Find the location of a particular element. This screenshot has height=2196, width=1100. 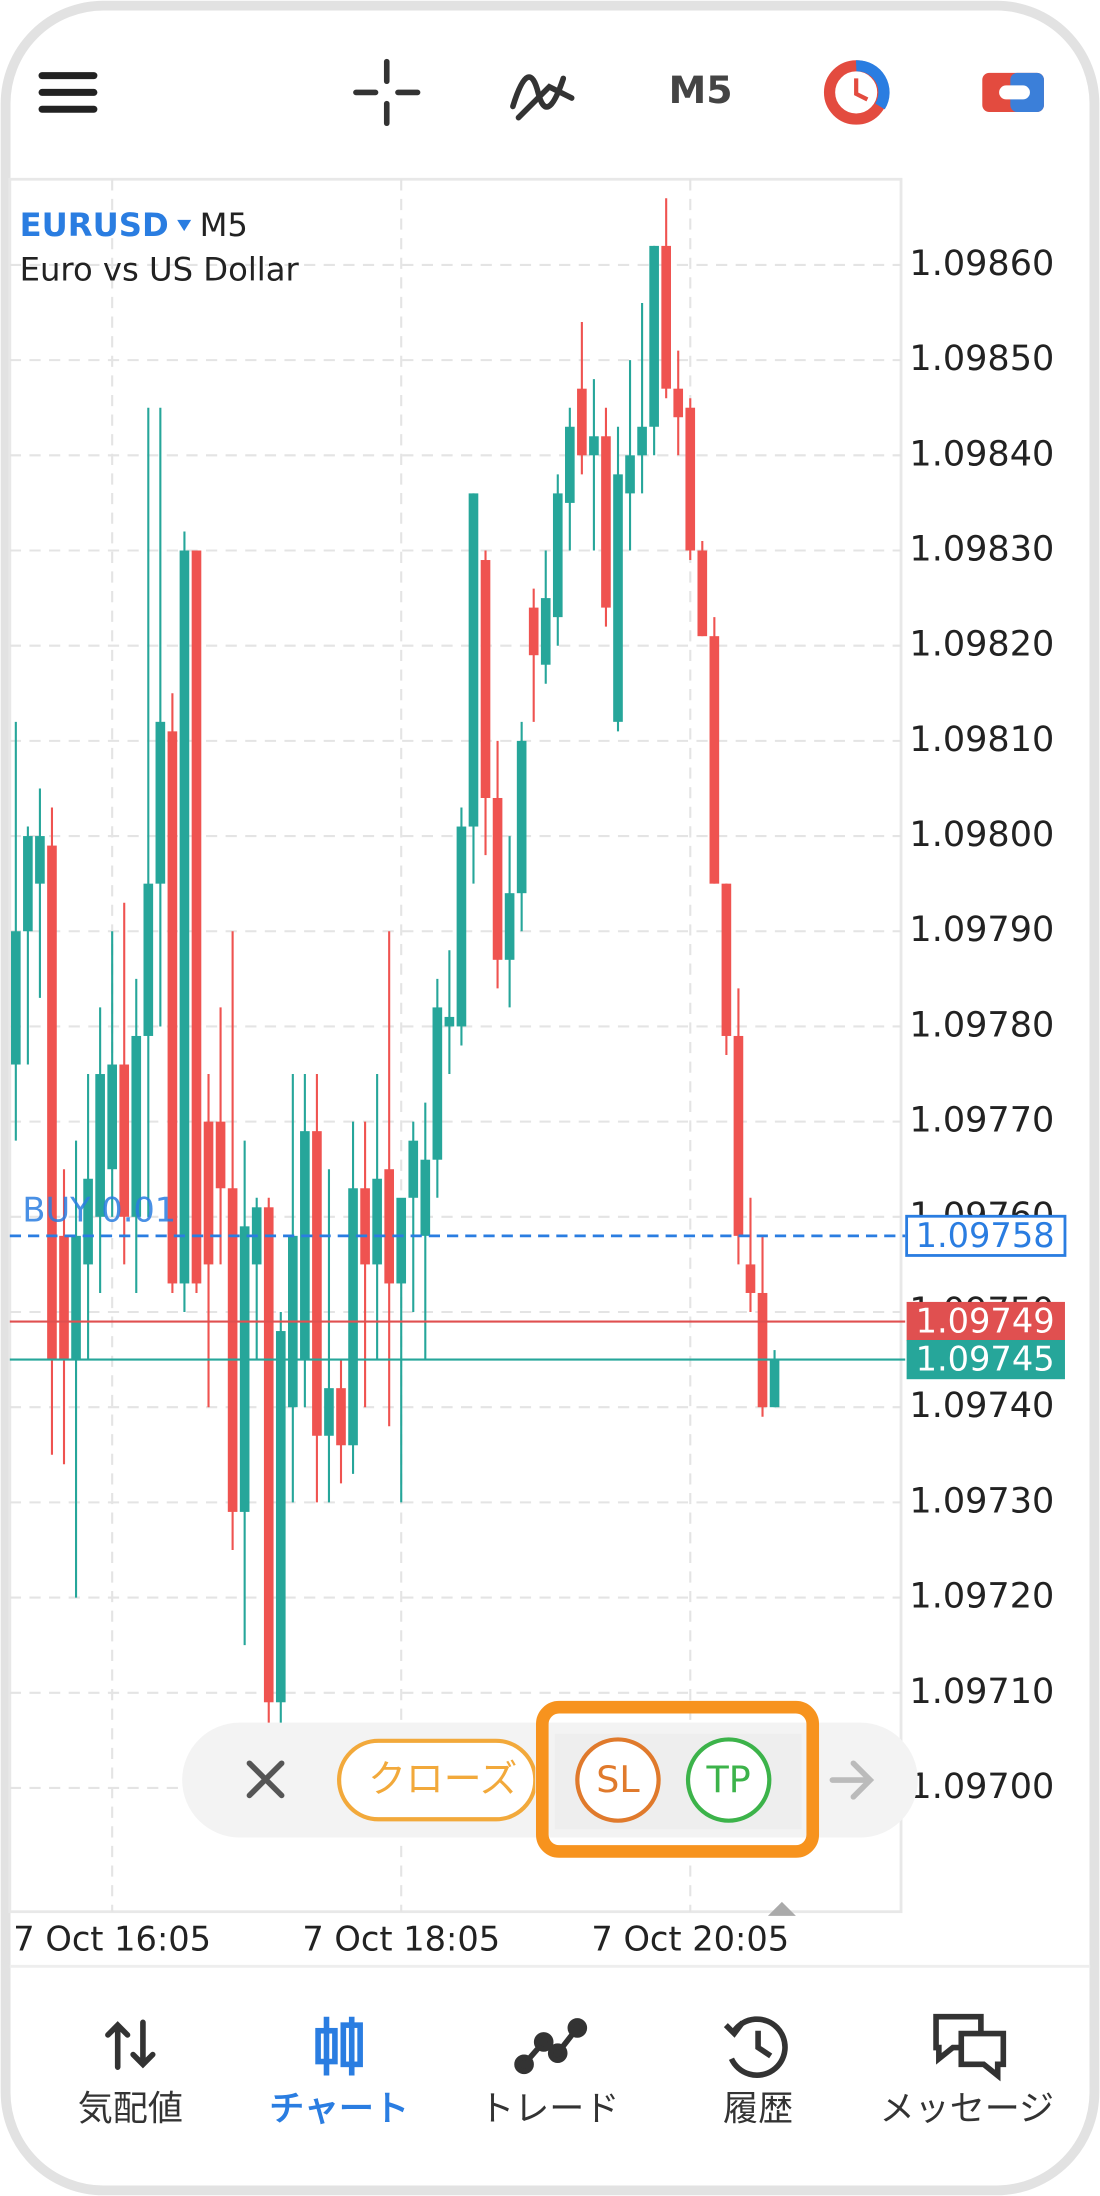

nav-label: トレード is located at coordinates (549, 2109).